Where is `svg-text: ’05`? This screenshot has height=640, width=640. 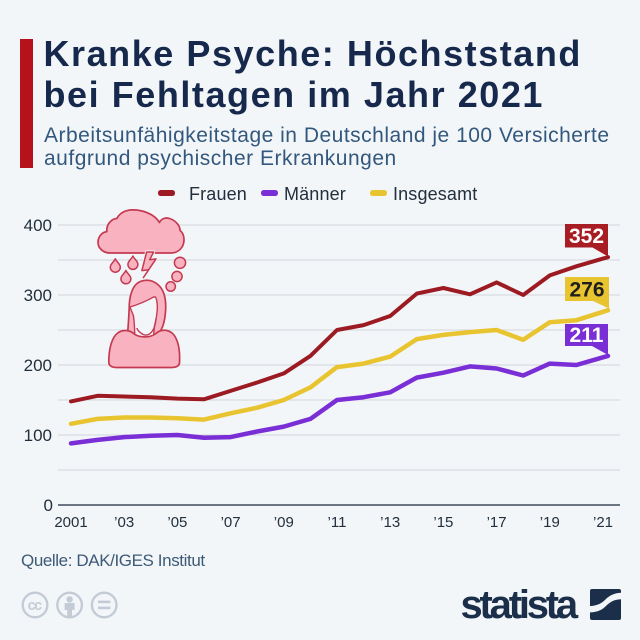 svg-text: ’05 is located at coordinates (177, 522).